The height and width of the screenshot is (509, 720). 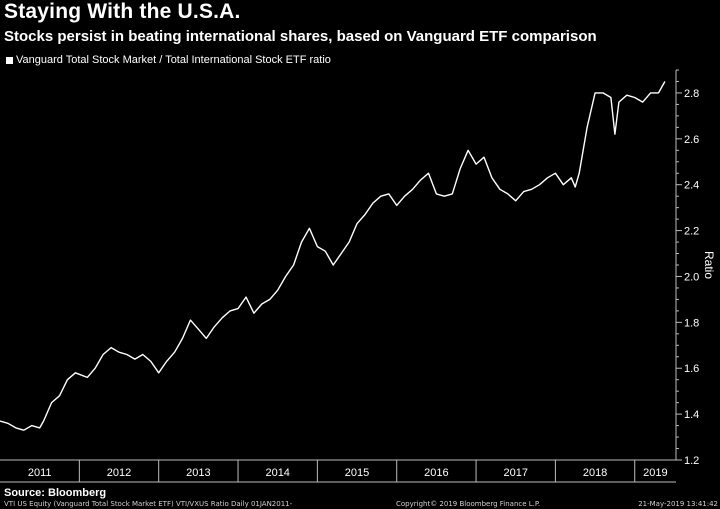 I want to click on source-note: Source: Bloomberg, so click(x=55, y=493).